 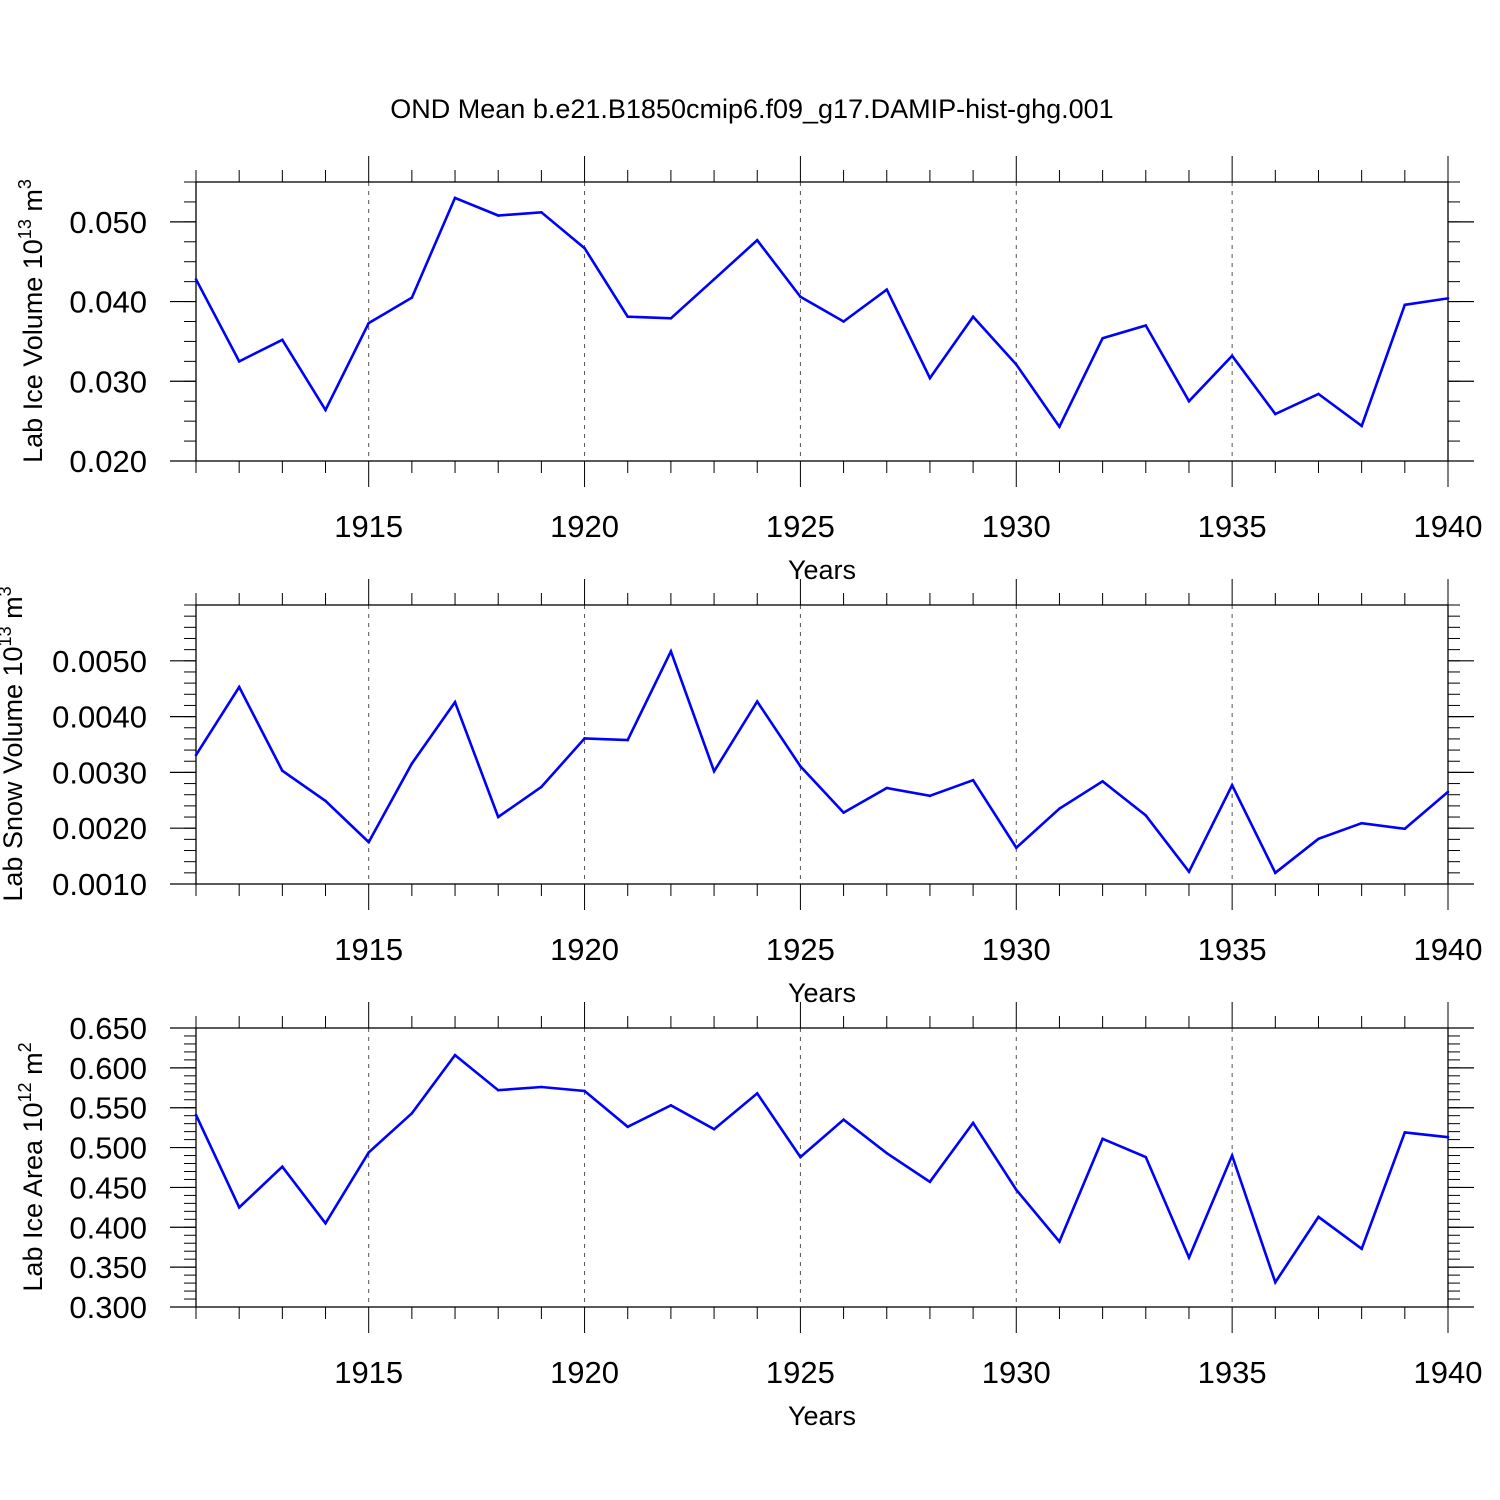 I want to click on snow-volume-series-line, so click(x=821, y=761).